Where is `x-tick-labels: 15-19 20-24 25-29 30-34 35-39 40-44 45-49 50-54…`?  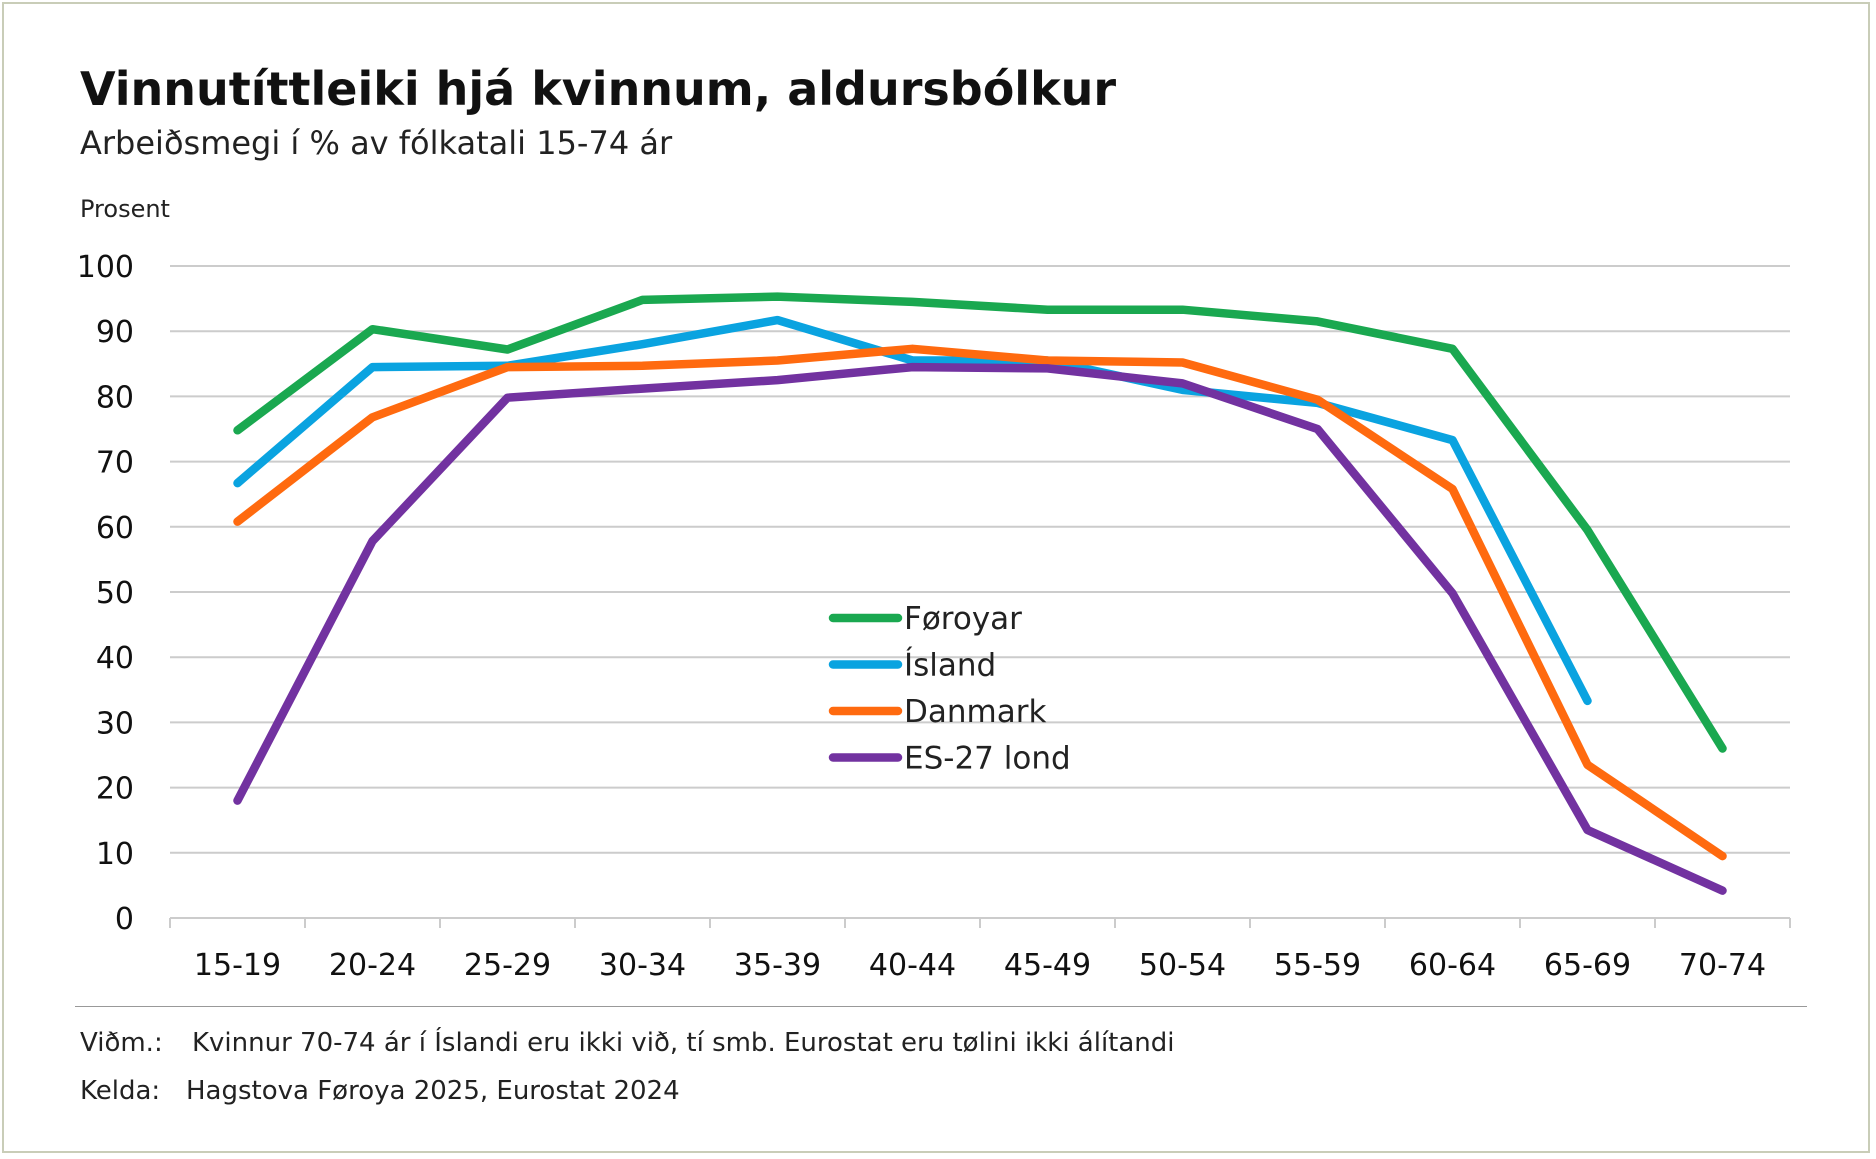
x-tick-labels: 15-19 20-24 25-29 30-34 35-39 40-44 45-49 50-54… is located at coordinates (980, 965).